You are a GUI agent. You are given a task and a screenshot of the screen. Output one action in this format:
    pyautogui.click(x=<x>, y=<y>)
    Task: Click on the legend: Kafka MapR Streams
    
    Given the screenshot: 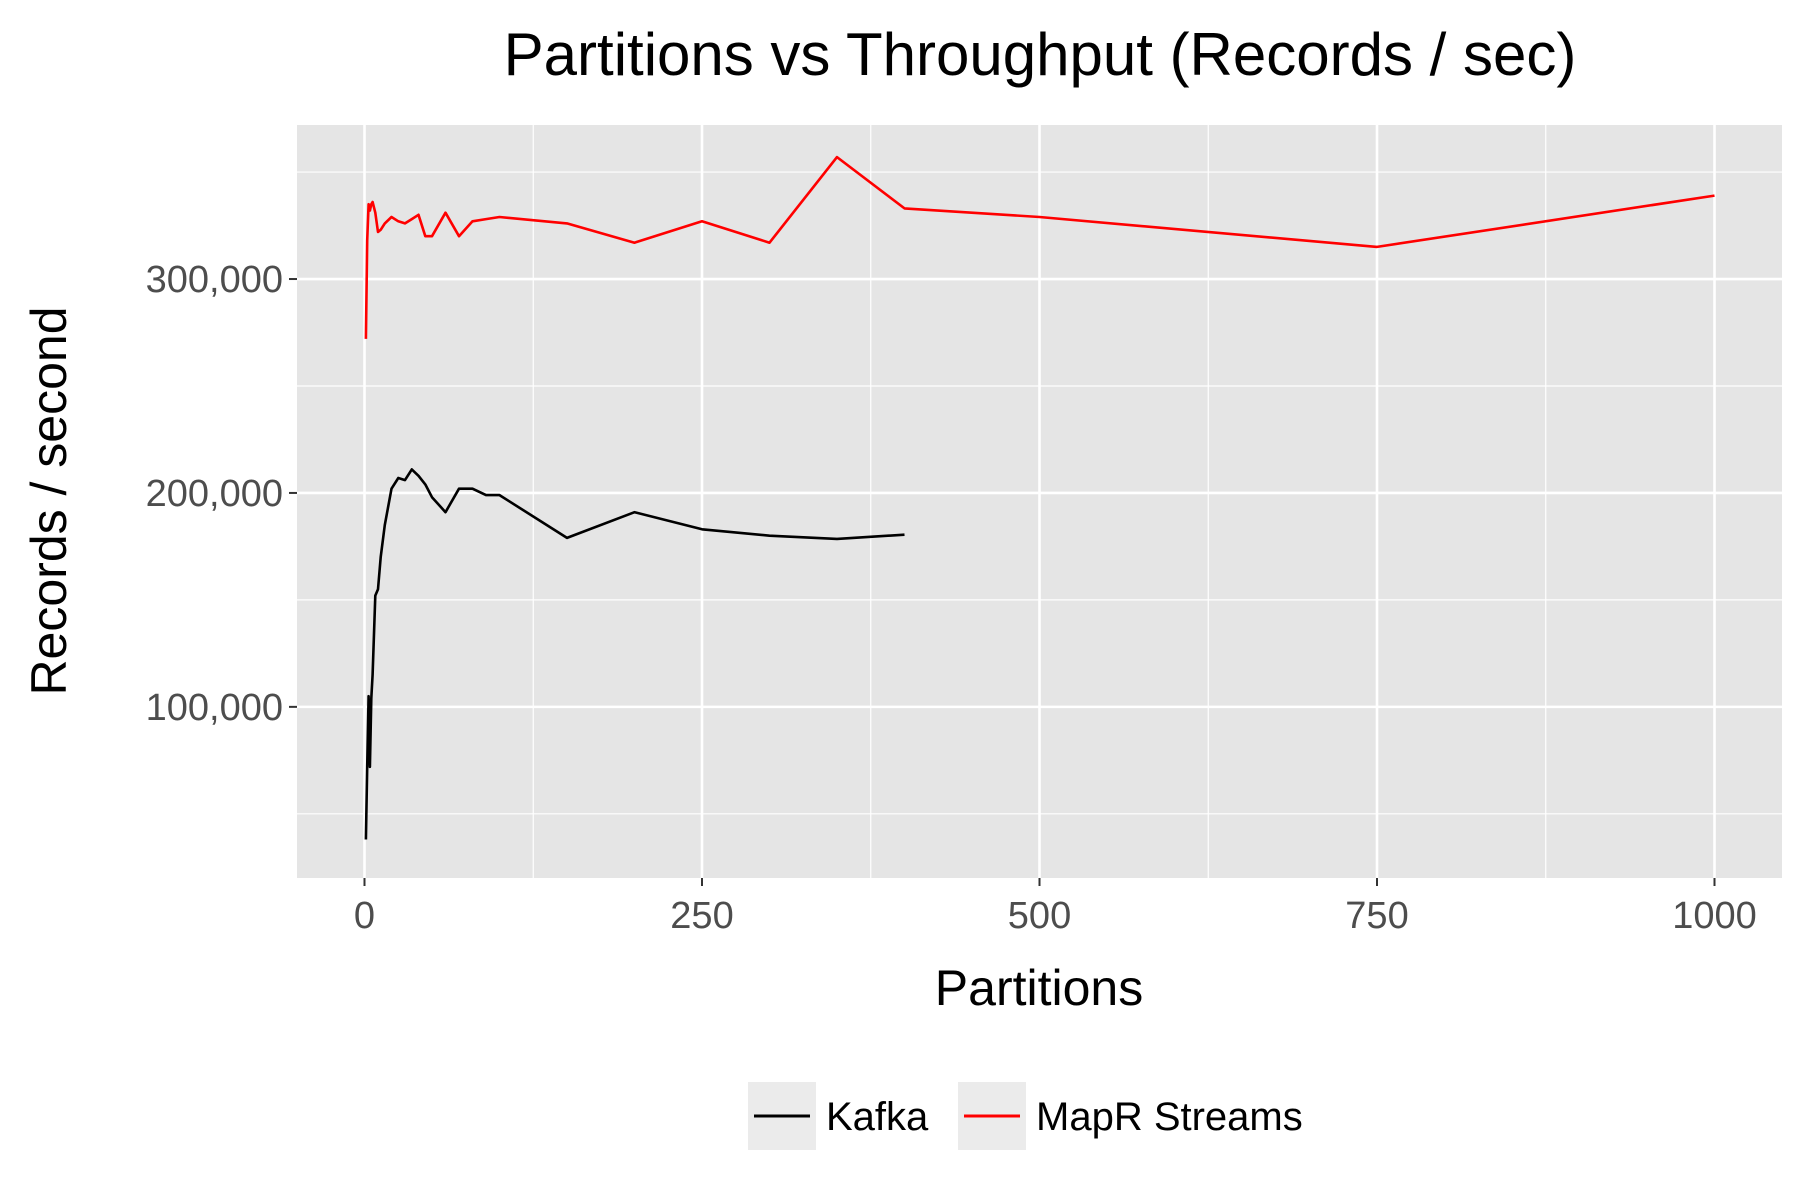 What is the action you would take?
    pyautogui.click(x=1025, y=1116)
    